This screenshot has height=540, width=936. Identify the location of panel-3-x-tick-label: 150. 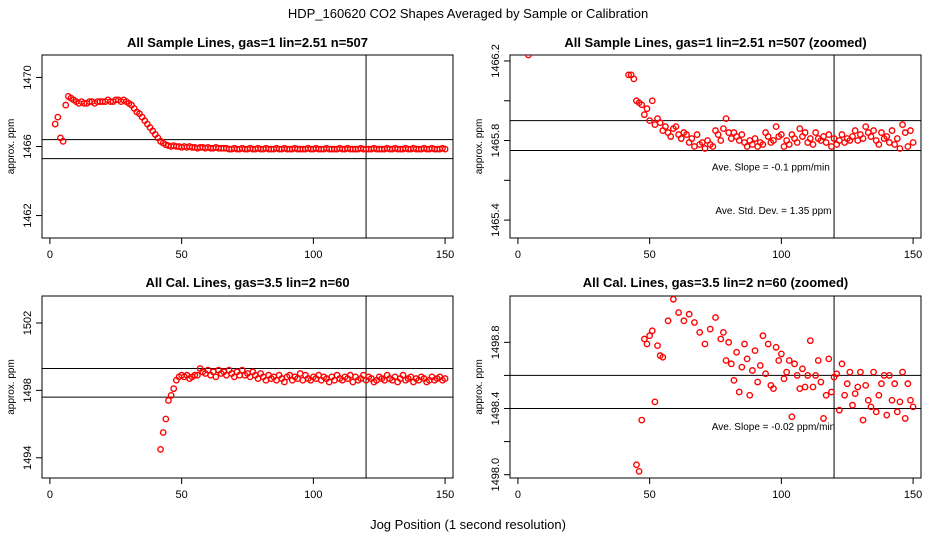
(913, 495).